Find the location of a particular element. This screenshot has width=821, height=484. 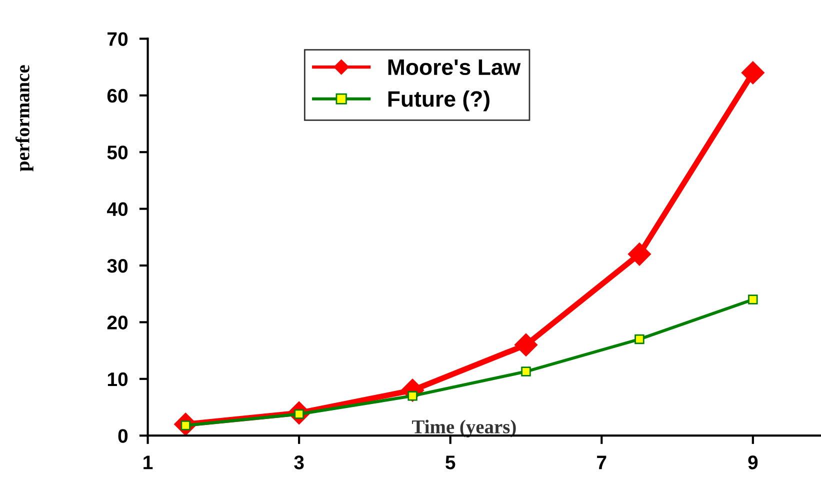

x-tick-label: 5 is located at coordinates (451, 463).